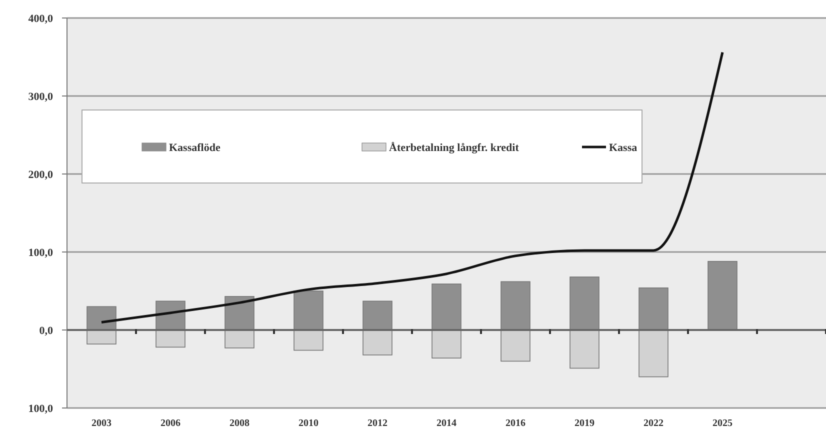 The height and width of the screenshot is (434, 826). Describe the element at coordinates (446, 423) in the screenshot. I see `x-tick-label: 2014` at that location.